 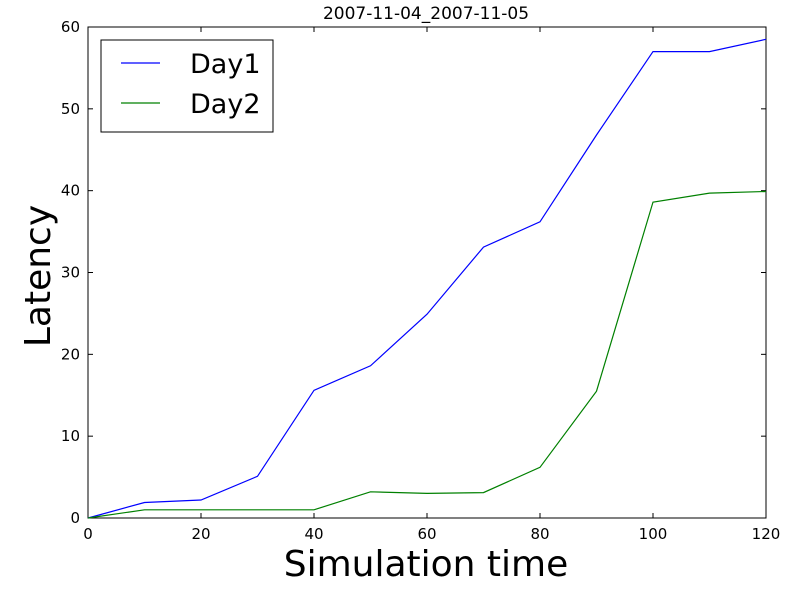 What do you see at coordinates (70, 27) in the screenshot?
I see `y-tick-label-60: 60` at bounding box center [70, 27].